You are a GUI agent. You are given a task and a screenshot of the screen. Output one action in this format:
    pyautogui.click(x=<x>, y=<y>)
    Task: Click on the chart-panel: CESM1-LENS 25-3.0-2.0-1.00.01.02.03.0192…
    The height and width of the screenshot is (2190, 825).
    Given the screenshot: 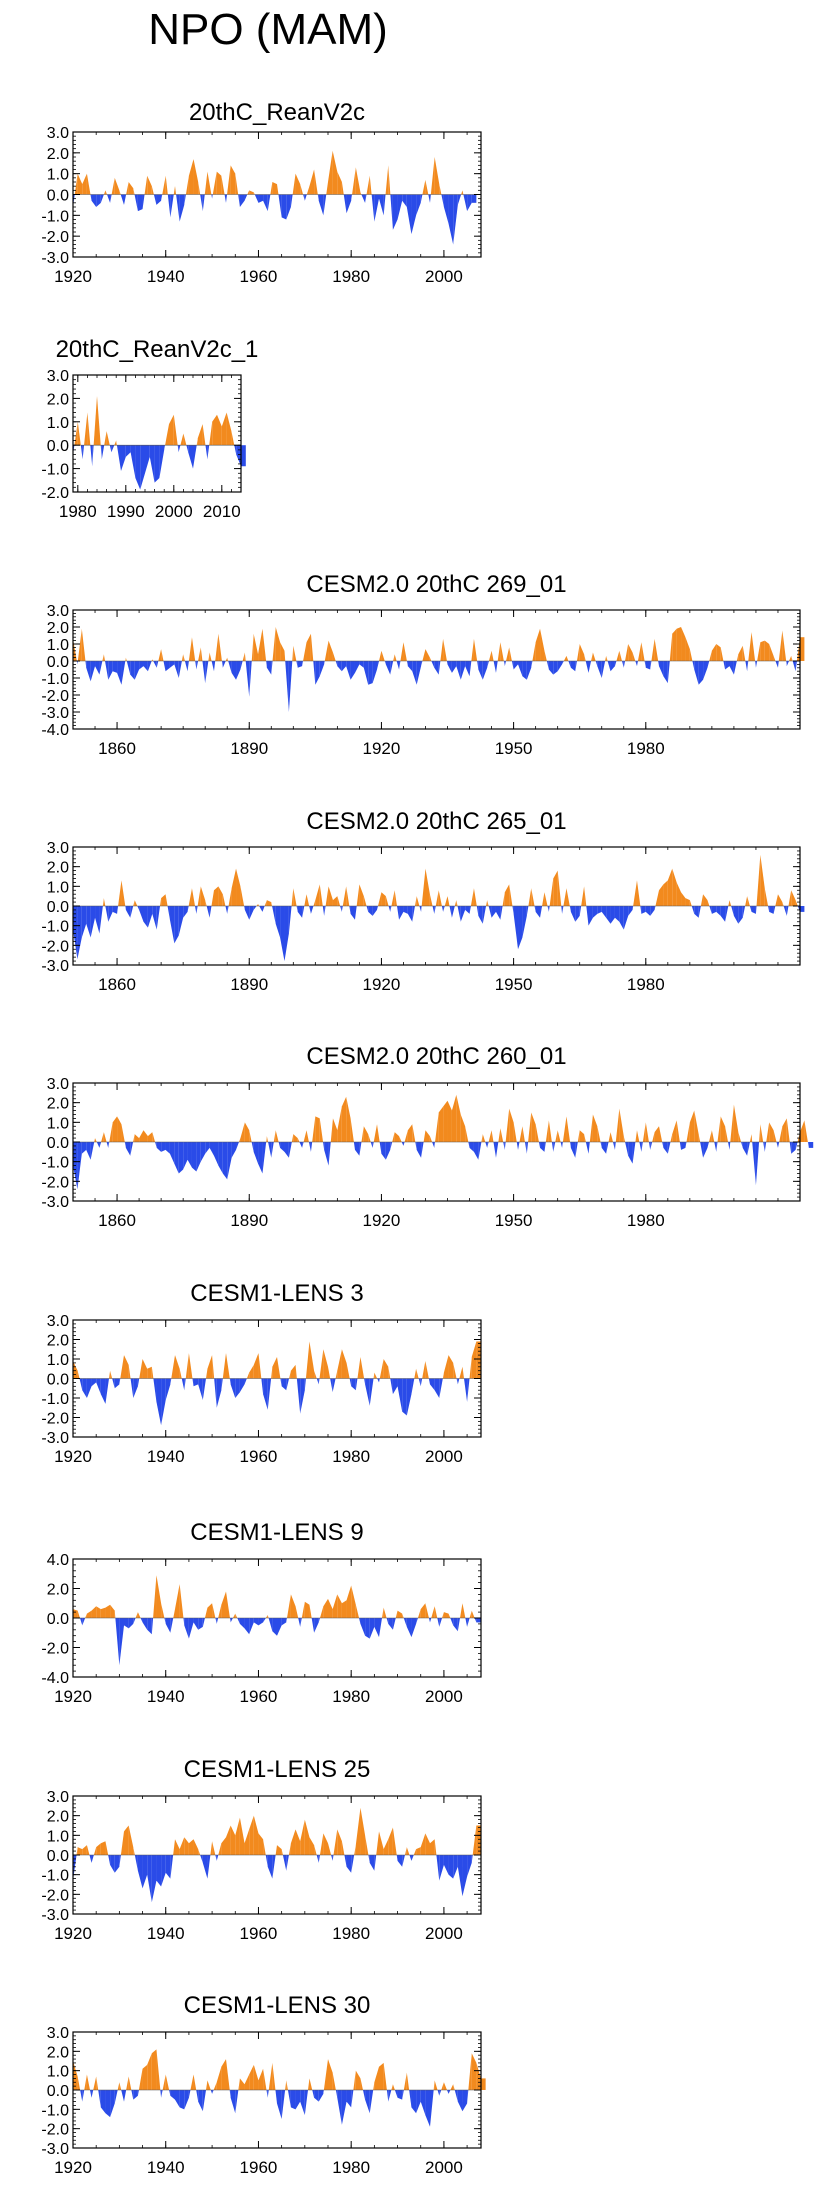 What is the action you would take?
    pyautogui.click(x=261, y=1849)
    